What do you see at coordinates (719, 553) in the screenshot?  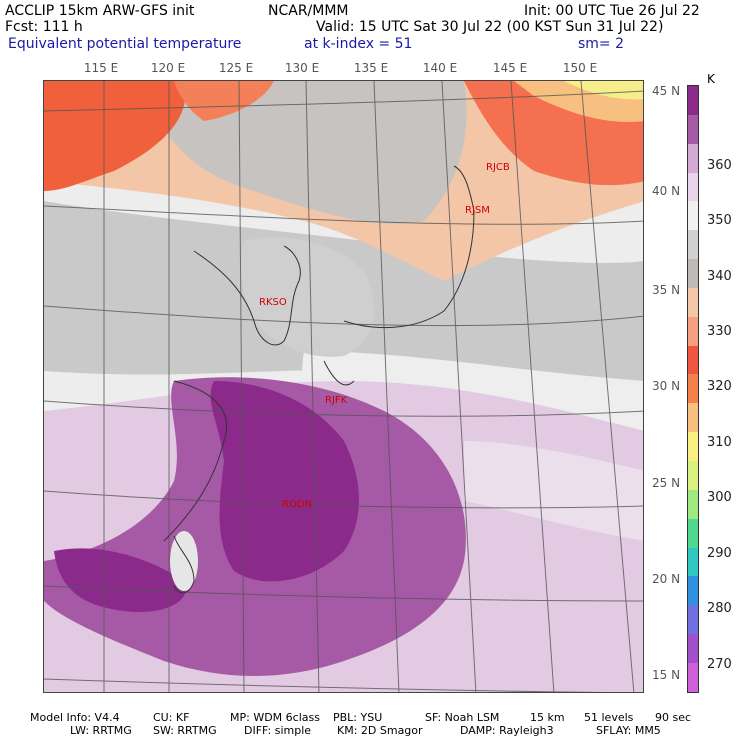 I see `colorbar-label: 290` at bounding box center [719, 553].